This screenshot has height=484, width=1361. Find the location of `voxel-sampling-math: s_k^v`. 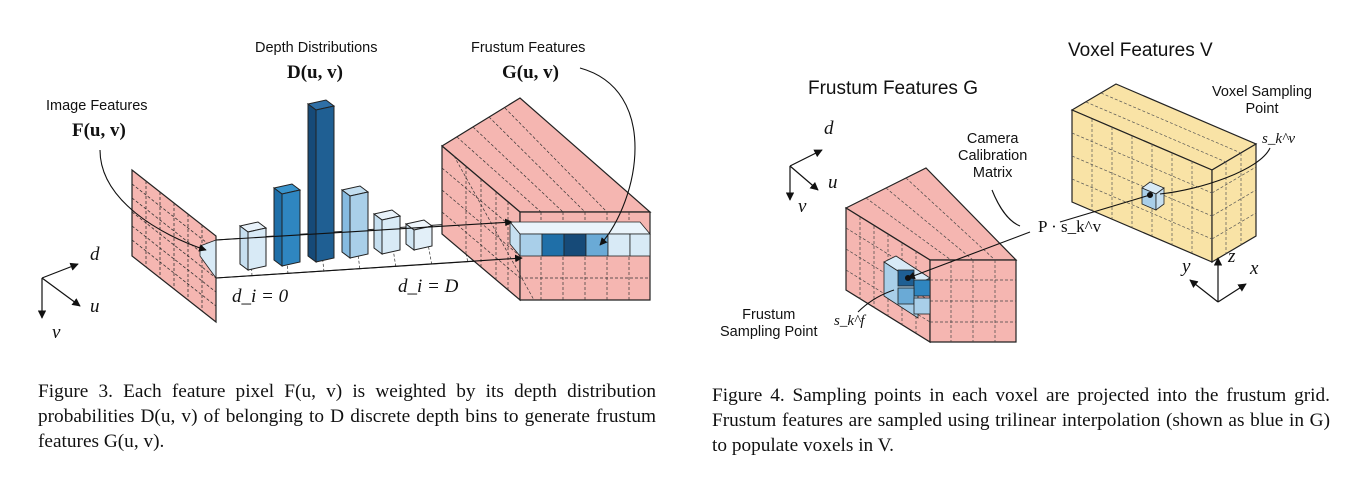

voxel-sampling-math: s_k^v is located at coordinates (1278, 139).